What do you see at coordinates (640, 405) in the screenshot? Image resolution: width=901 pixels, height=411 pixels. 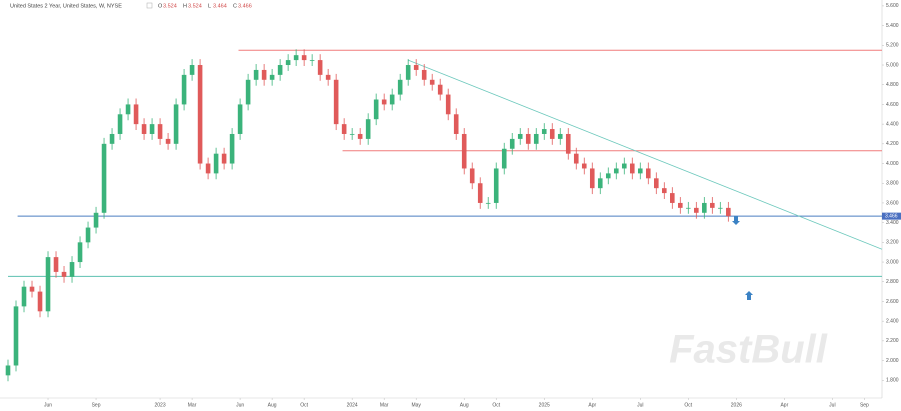 I see `x-tick-label: Jul` at bounding box center [640, 405].